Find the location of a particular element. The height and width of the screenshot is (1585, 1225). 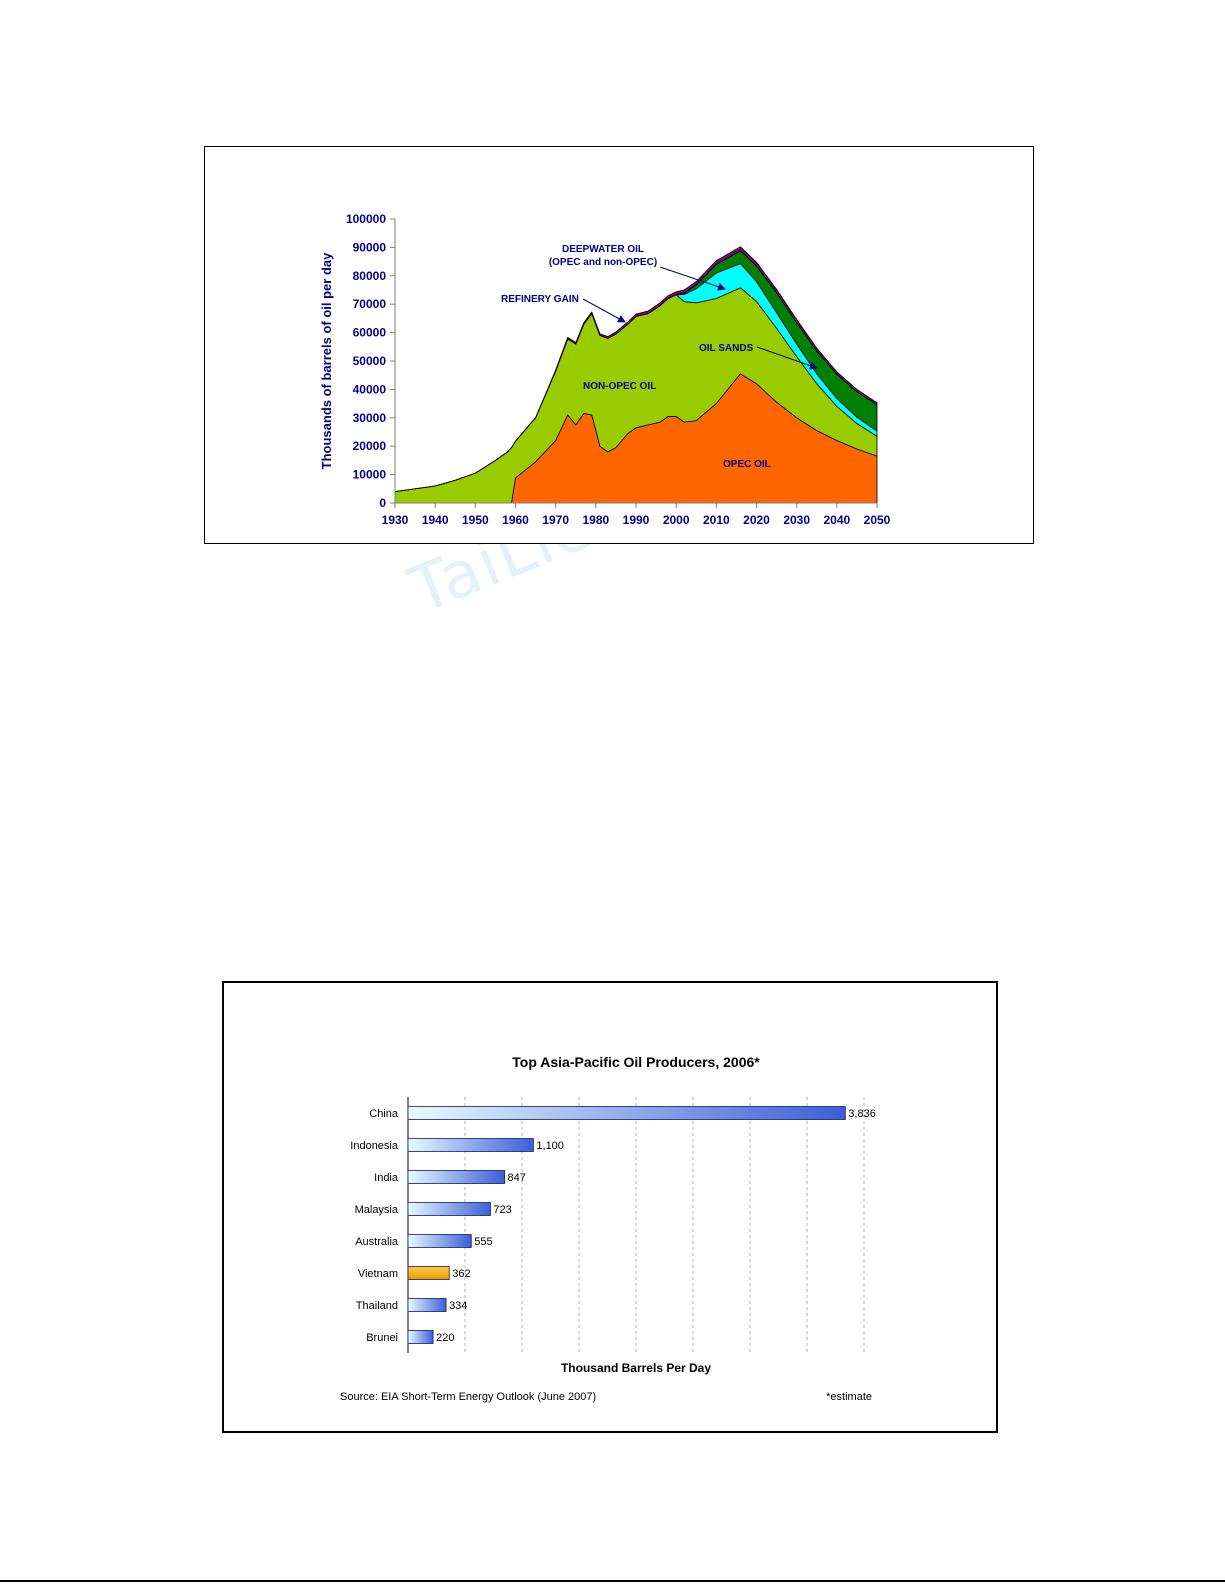

value-label: 555 is located at coordinates (483, 1242).